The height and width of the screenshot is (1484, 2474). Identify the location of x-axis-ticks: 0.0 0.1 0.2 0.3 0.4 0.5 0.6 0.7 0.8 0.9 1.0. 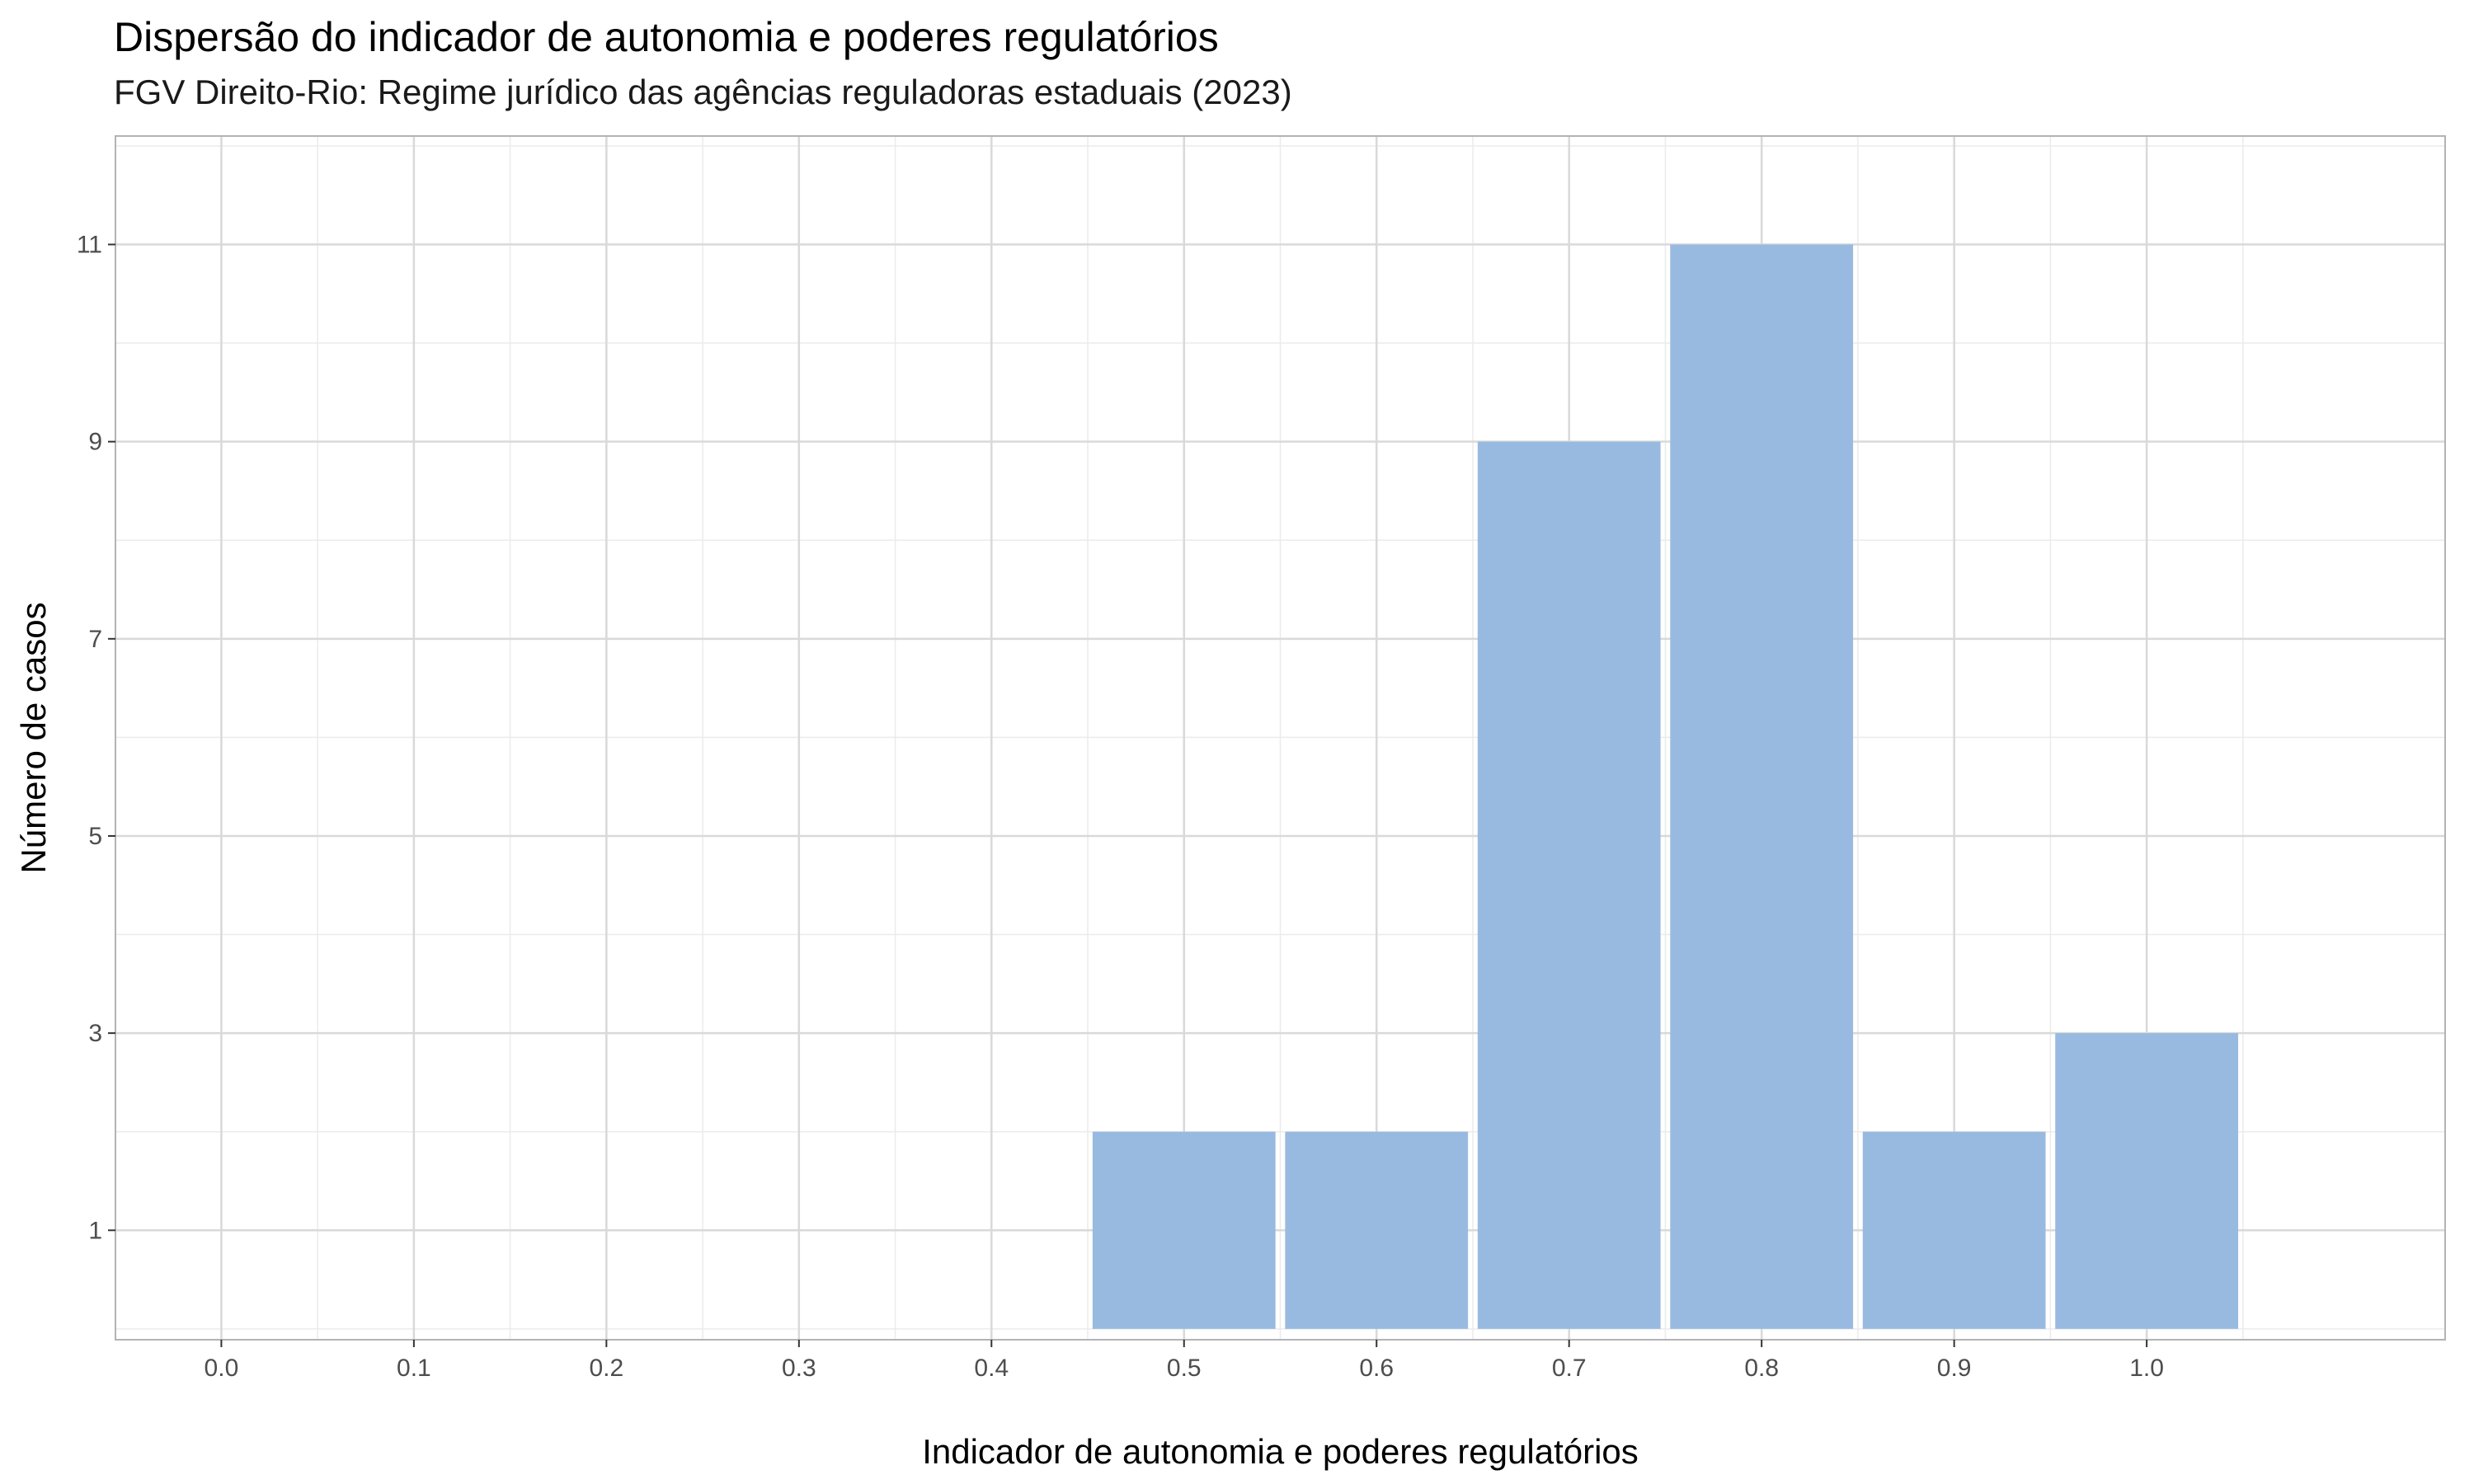
(1184, 1361).